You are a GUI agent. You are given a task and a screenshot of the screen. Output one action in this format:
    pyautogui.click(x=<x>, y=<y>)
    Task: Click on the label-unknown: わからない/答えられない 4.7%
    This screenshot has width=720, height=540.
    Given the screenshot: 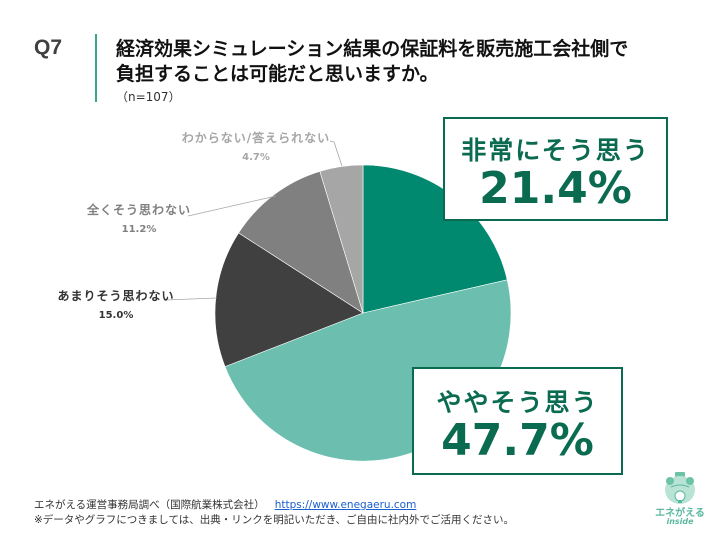 What is the action you would take?
    pyautogui.click(x=256, y=146)
    